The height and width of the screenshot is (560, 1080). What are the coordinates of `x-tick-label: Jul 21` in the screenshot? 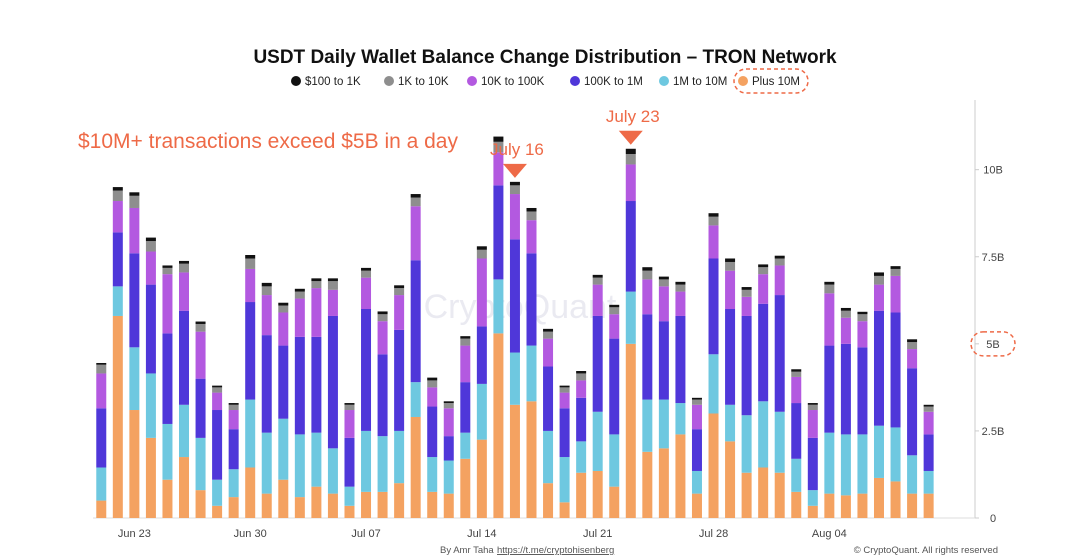 It's located at (597, 534).